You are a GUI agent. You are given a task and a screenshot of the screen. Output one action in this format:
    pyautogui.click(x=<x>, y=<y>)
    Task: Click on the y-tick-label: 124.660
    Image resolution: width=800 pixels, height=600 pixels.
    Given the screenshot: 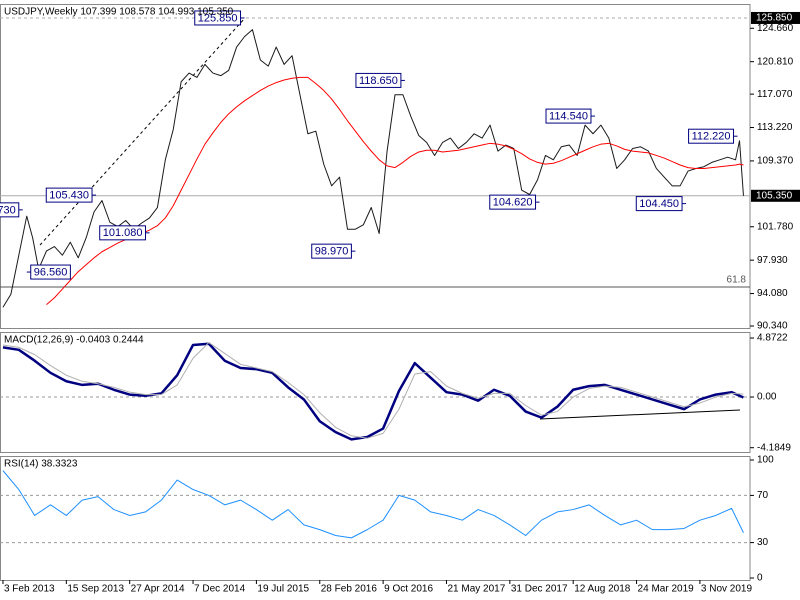 What is the action you would take?
    pyautogui.click(x=775, y=28)
    